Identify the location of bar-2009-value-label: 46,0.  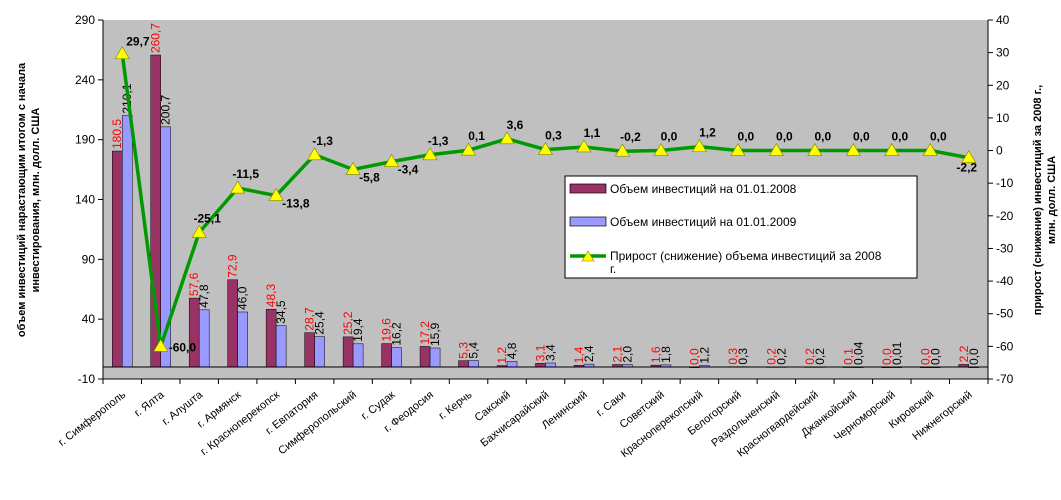
(243, 298).